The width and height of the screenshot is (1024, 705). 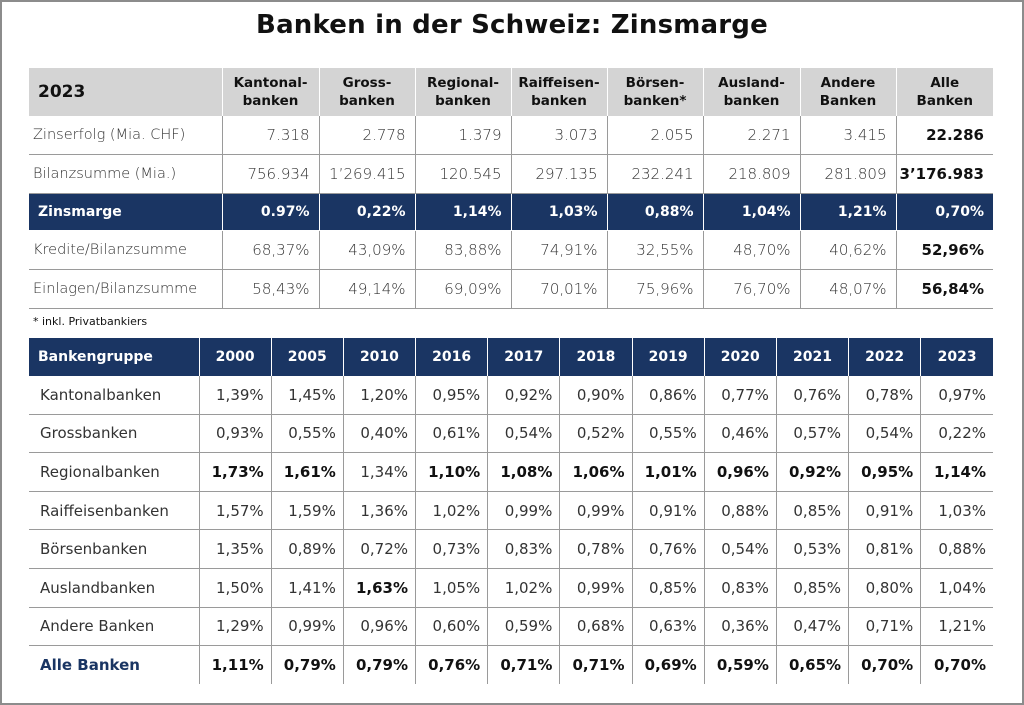 What do you see at coordinates (654, 135) in the screenshot?
I see `summary-cell: 2.055` at bounding box center [654, 135].